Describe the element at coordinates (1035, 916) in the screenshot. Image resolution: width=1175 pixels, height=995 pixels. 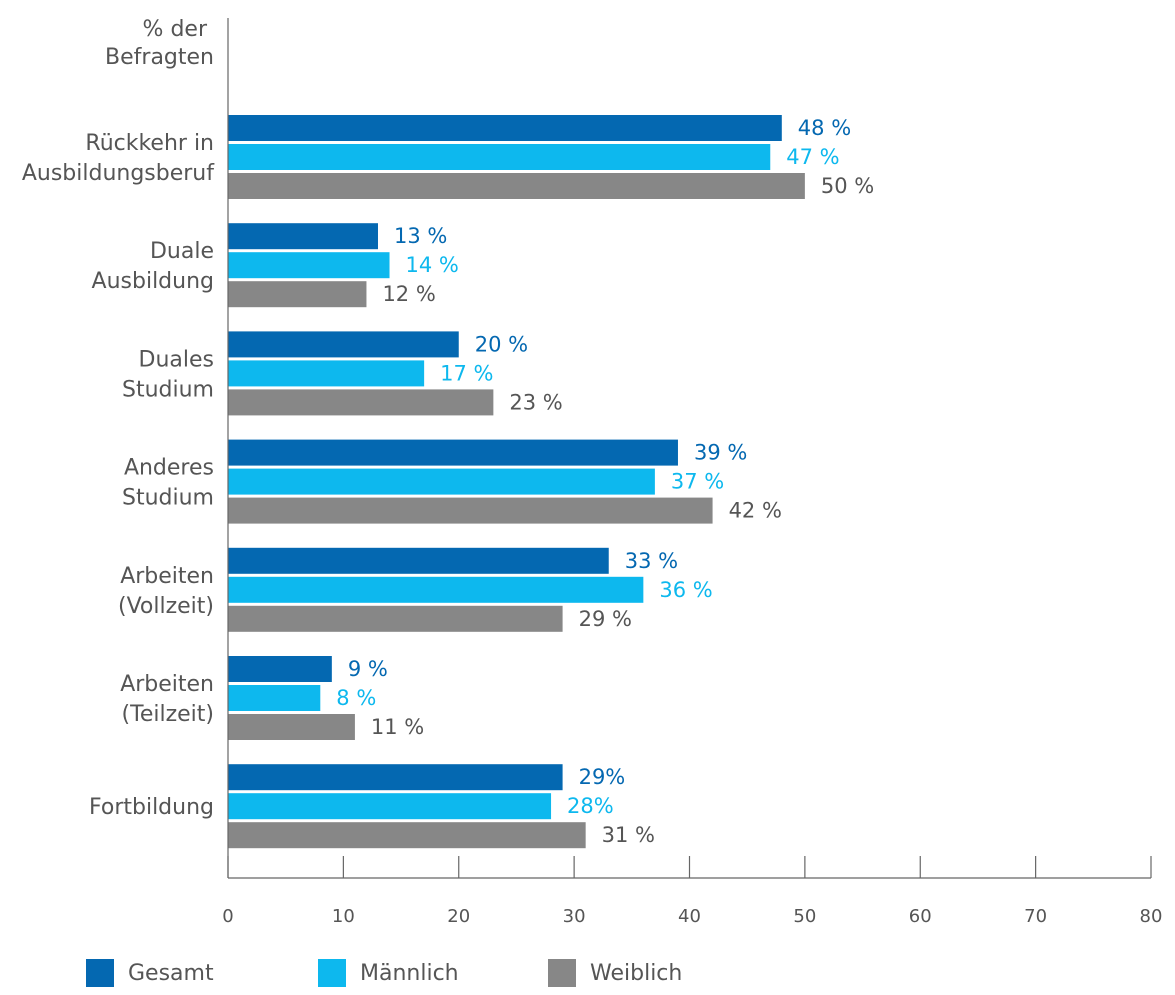
I see `x-tick-label: 70` at that location.